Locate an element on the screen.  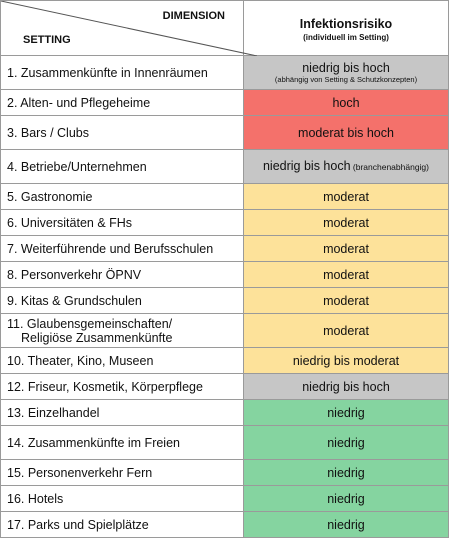
table-row: 5. Gastronomie moderat is located at coordinates (224, 196).